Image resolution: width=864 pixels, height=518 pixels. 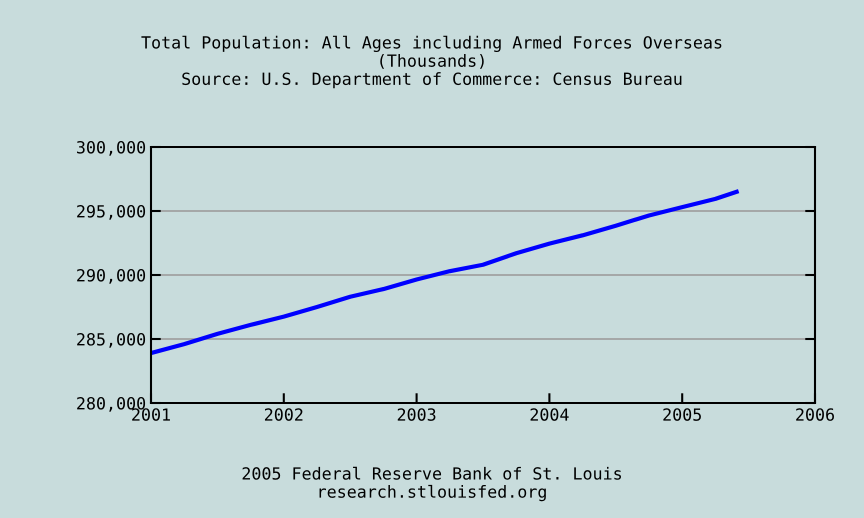 I want to click on chart-title: Total Population: All Ages including Armed Forces Overseas (Thousands) Source: U.S. Department of Commerce: Census Bureau, so click(x=431, y=62).